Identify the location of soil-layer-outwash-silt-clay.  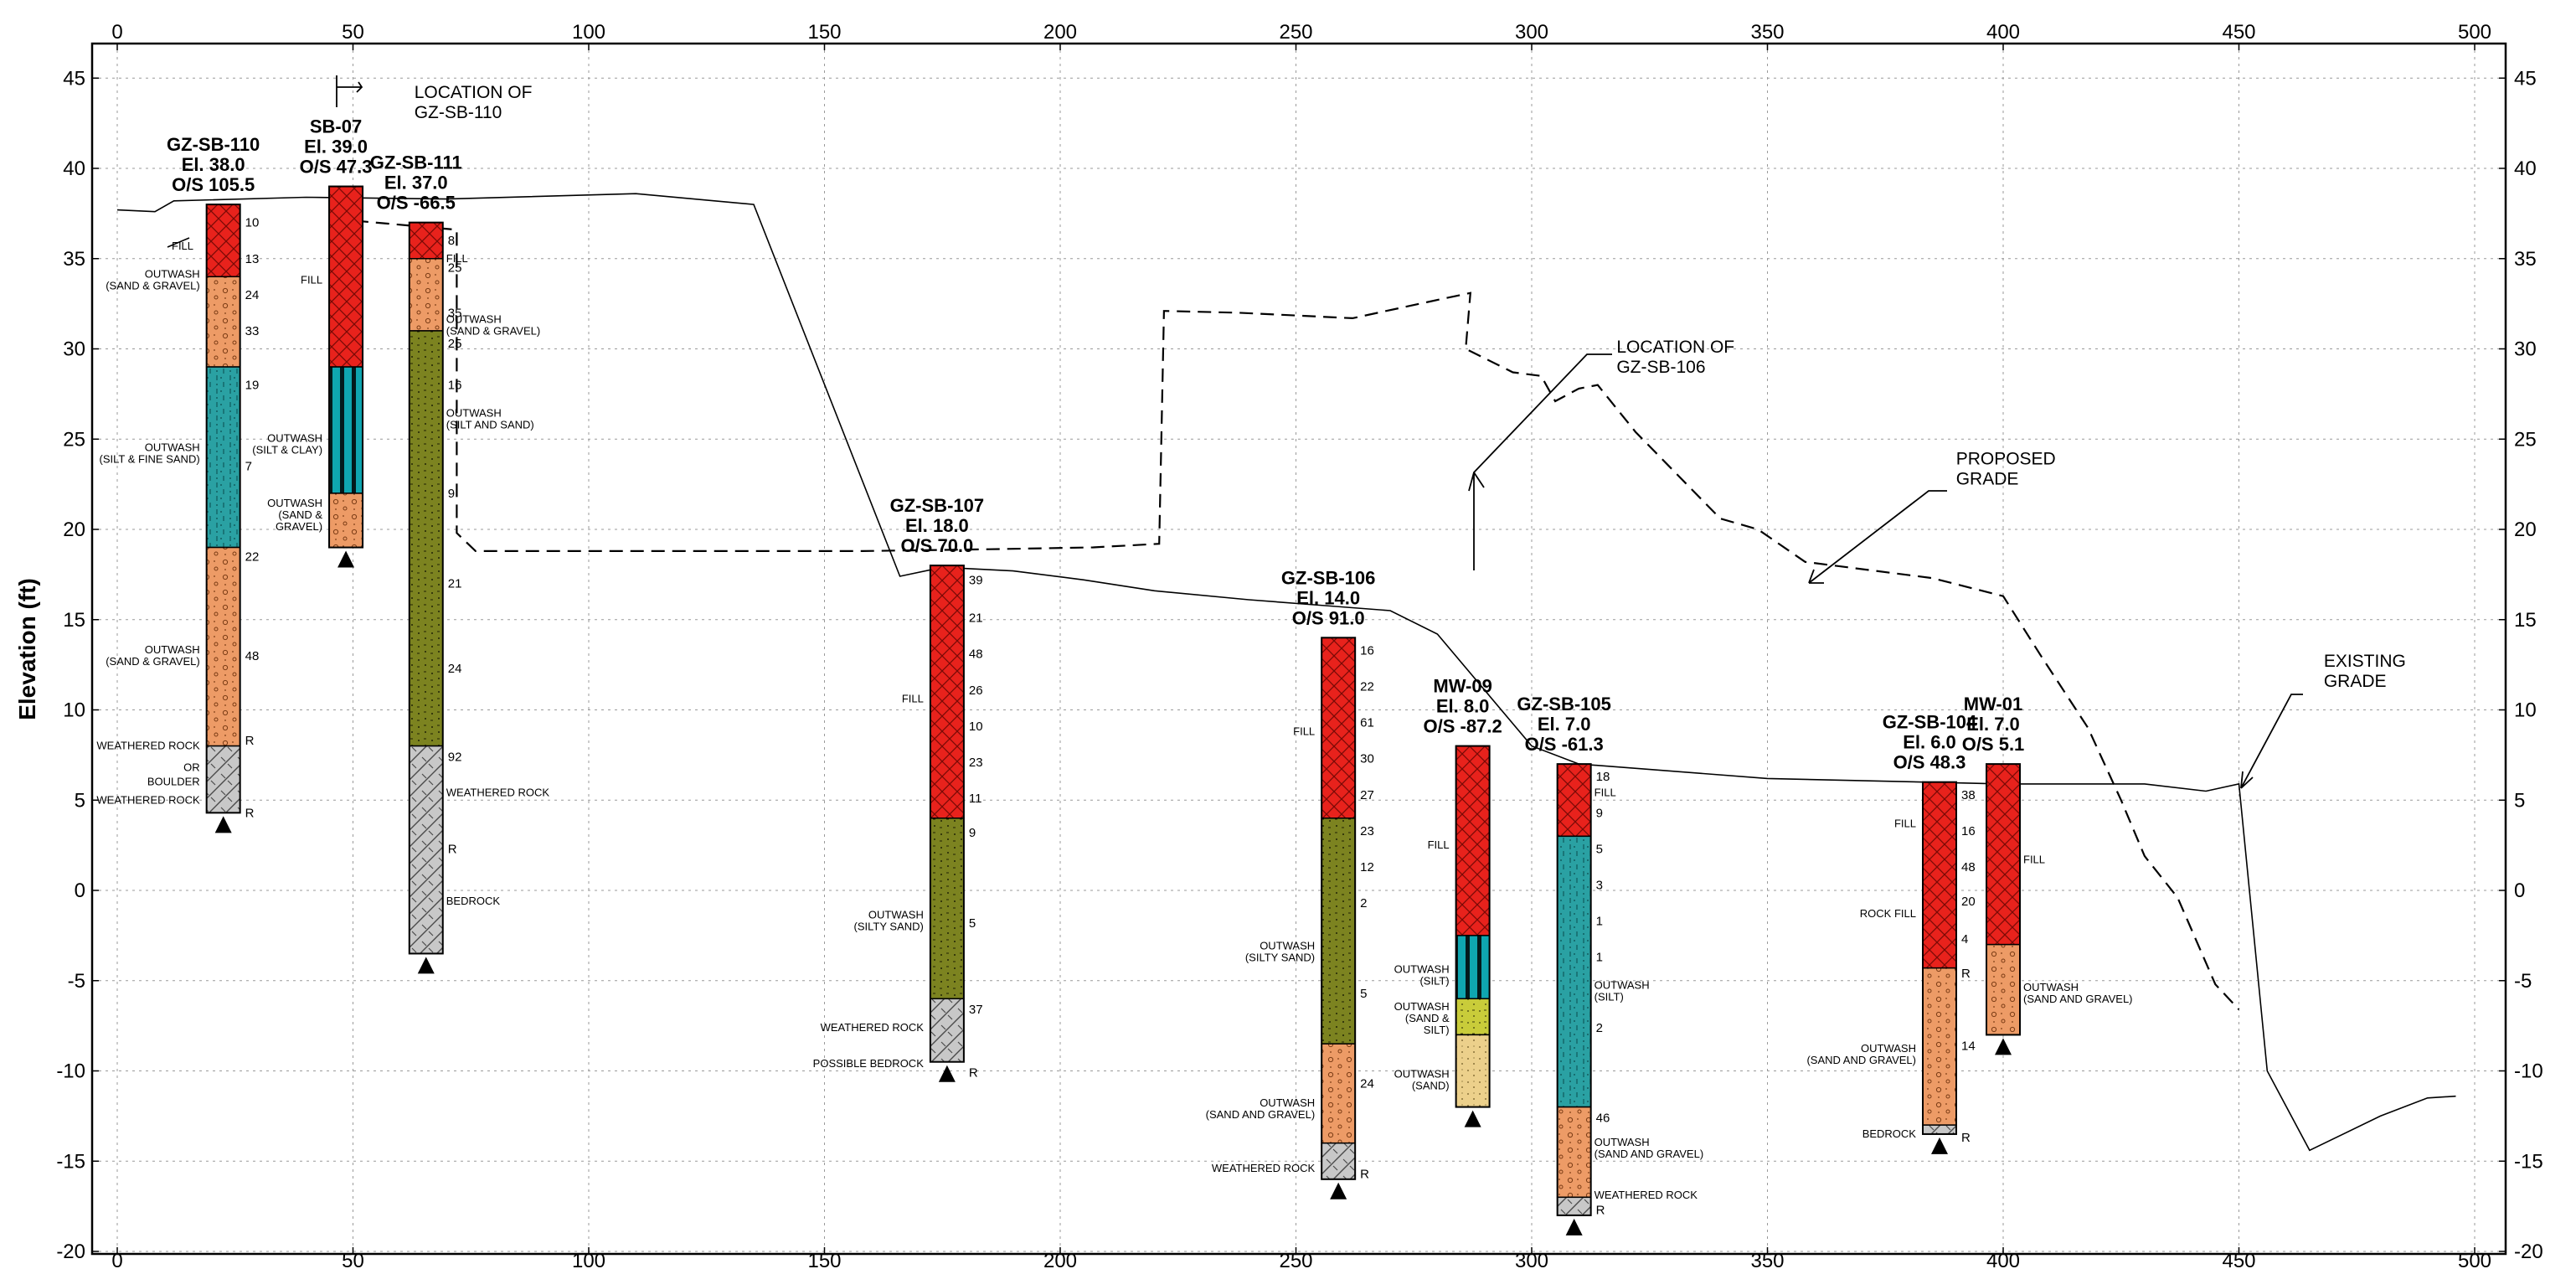
(345, 430).